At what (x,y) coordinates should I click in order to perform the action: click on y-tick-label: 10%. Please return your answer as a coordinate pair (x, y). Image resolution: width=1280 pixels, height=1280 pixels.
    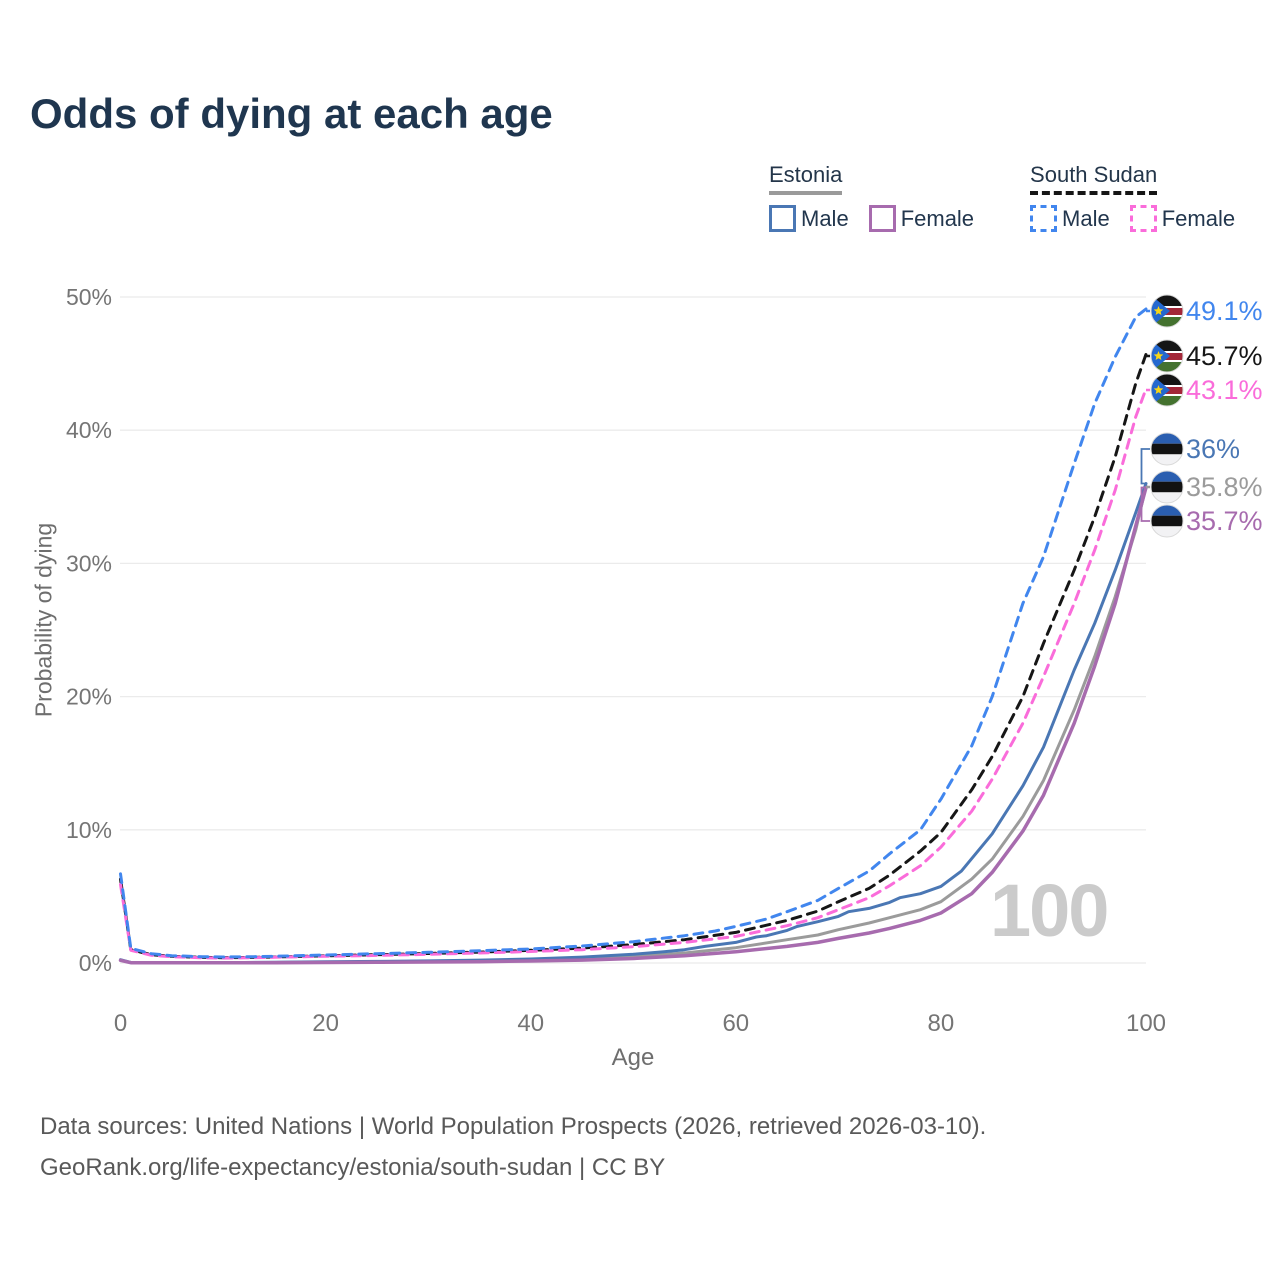
    Looking at the image, I should click on (89, 830).